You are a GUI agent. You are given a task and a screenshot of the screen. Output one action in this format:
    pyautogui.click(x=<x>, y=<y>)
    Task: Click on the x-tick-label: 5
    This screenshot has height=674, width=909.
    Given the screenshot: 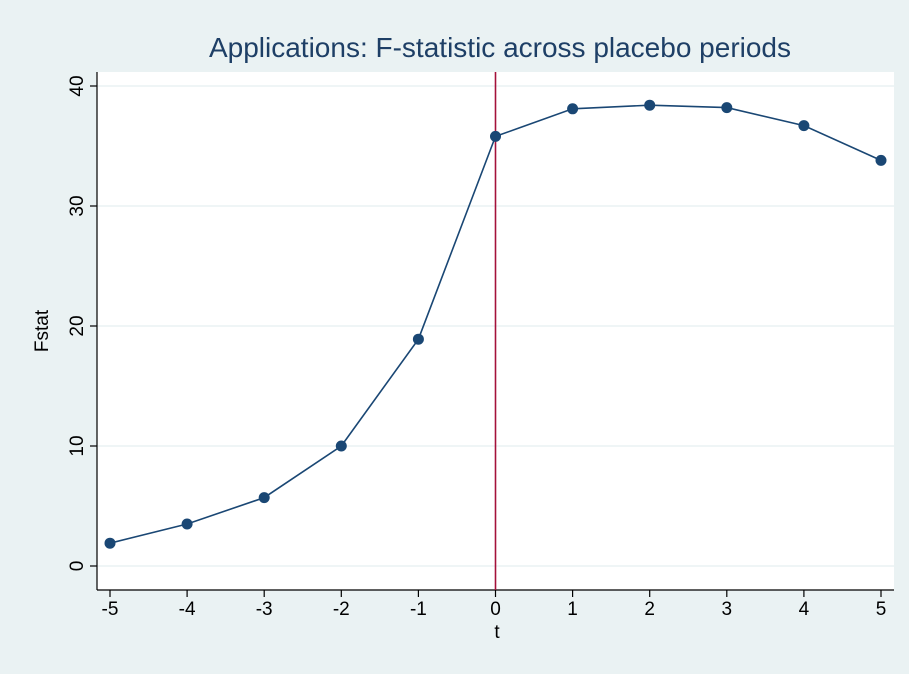 What is the action you would take?
    pyautogui.click(x=881, y=609)
    